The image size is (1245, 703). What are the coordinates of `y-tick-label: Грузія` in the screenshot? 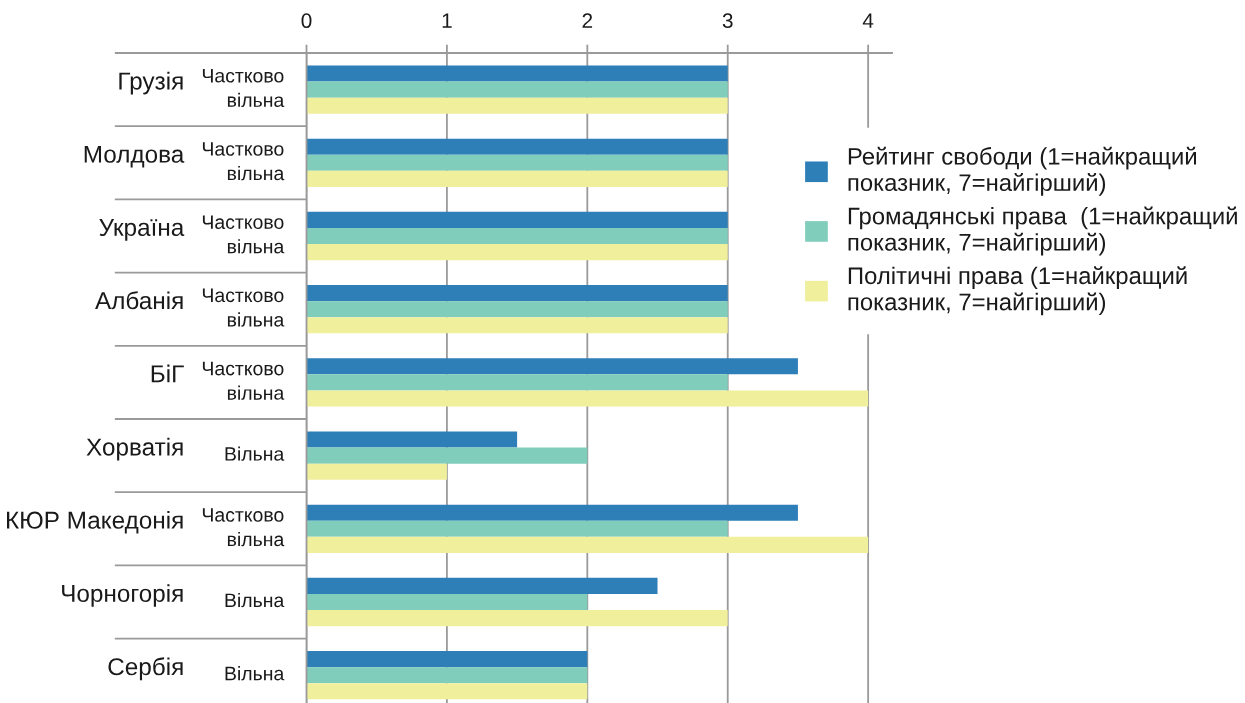 It's located at (151, 83).